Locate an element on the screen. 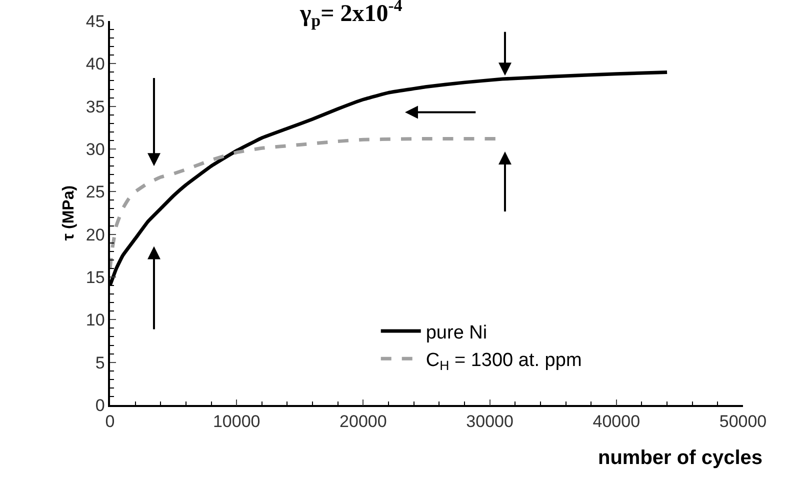 Image resolution: width=794 pixels, height=479 pixels. x-tick-label: 40000 is located at coordinates (616, 422).